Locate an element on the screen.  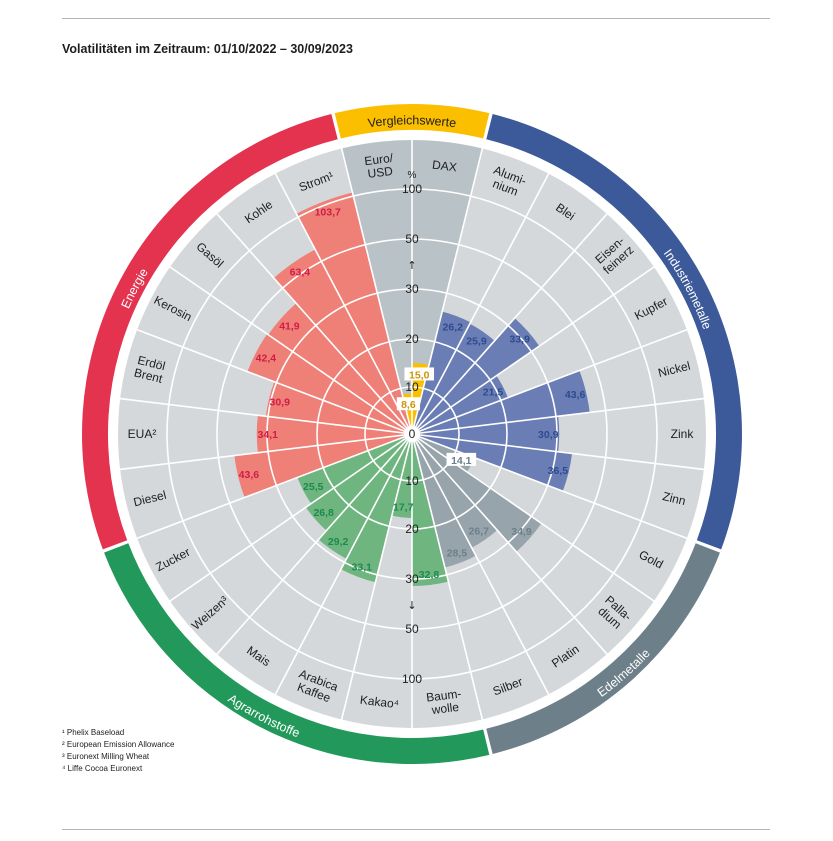
value-label-zink: 30,9 is located at coordinates (548, 435).